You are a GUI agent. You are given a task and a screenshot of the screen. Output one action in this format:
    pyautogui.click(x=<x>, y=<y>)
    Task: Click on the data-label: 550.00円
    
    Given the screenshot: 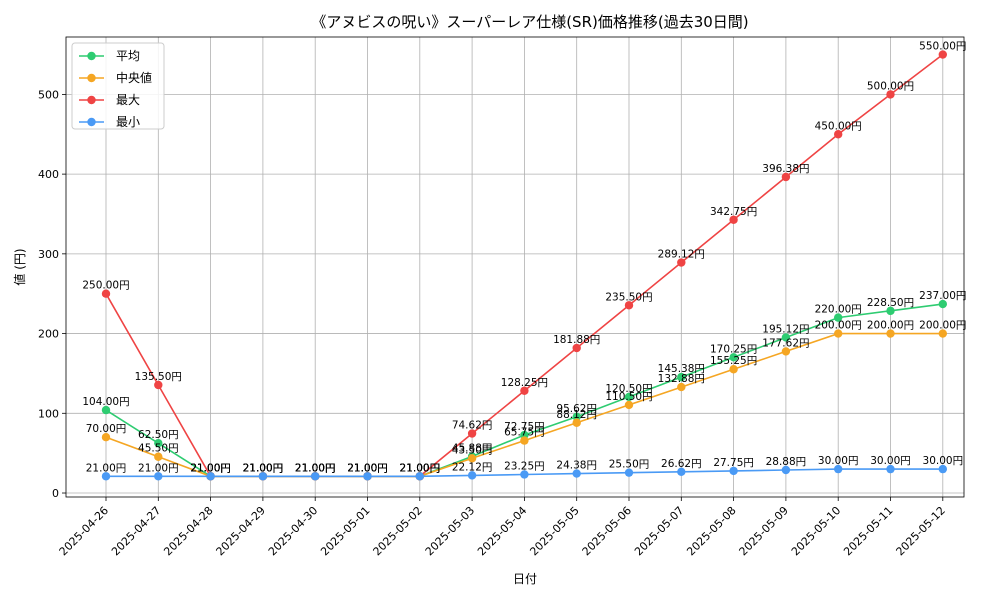 What is the action you would take?
    pyautogui.click(x=942, y=47)
    